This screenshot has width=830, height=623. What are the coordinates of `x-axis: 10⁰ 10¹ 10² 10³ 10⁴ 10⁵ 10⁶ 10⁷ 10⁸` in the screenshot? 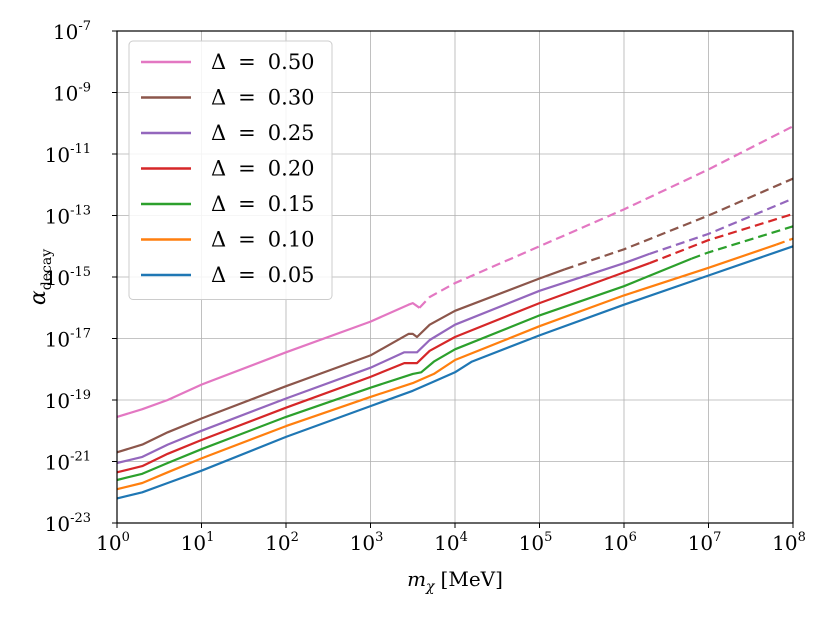 It's located at (451, 539).